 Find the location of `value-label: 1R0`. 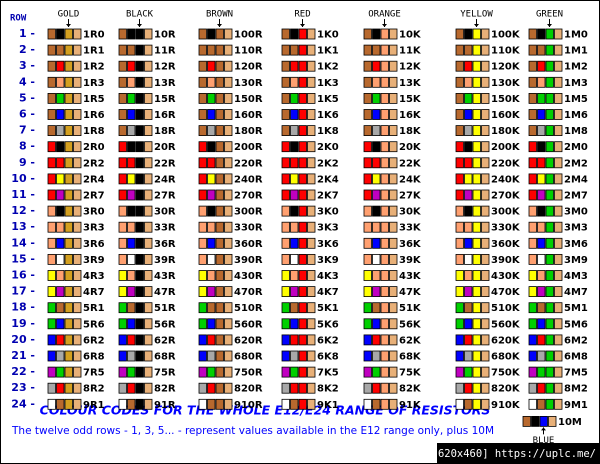

value-label: 1R0 is located at coordinates (94, 35).